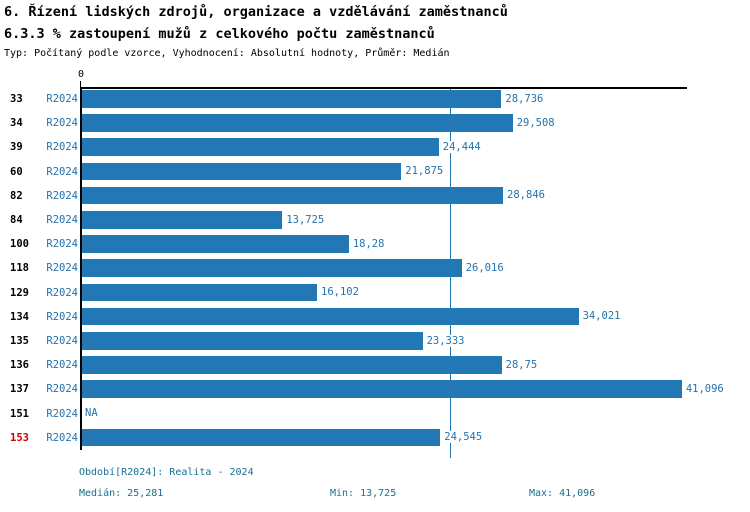 The height and width of the screenshot is (512, 750). What do you see at coordinates (601, 316) in the screenshot?
I see `value-label: 34,021` at bounding box center [601, 316].